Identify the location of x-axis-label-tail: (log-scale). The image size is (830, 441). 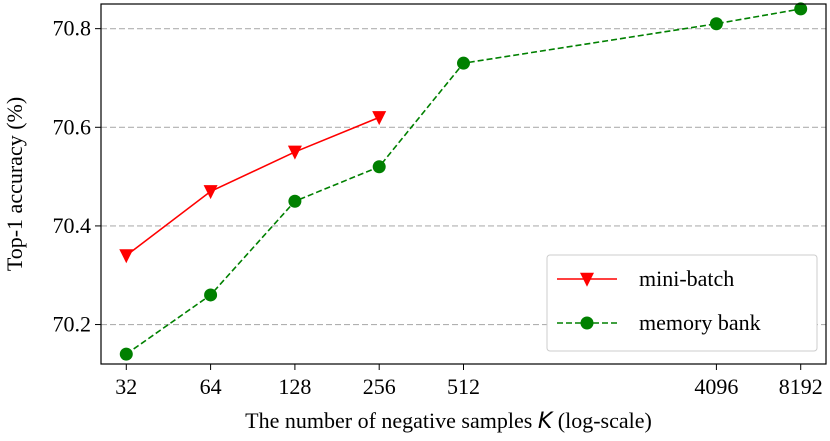
(602, 420).